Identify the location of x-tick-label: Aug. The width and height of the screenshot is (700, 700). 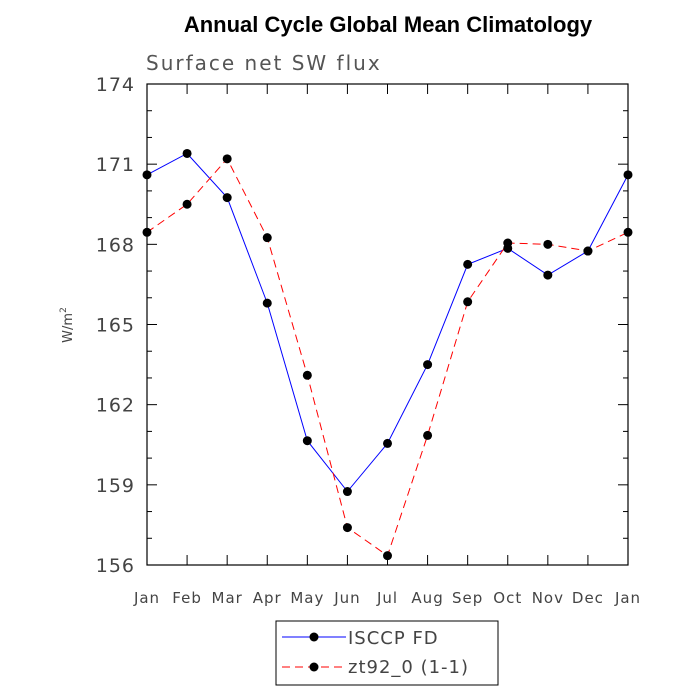
(427, 598).